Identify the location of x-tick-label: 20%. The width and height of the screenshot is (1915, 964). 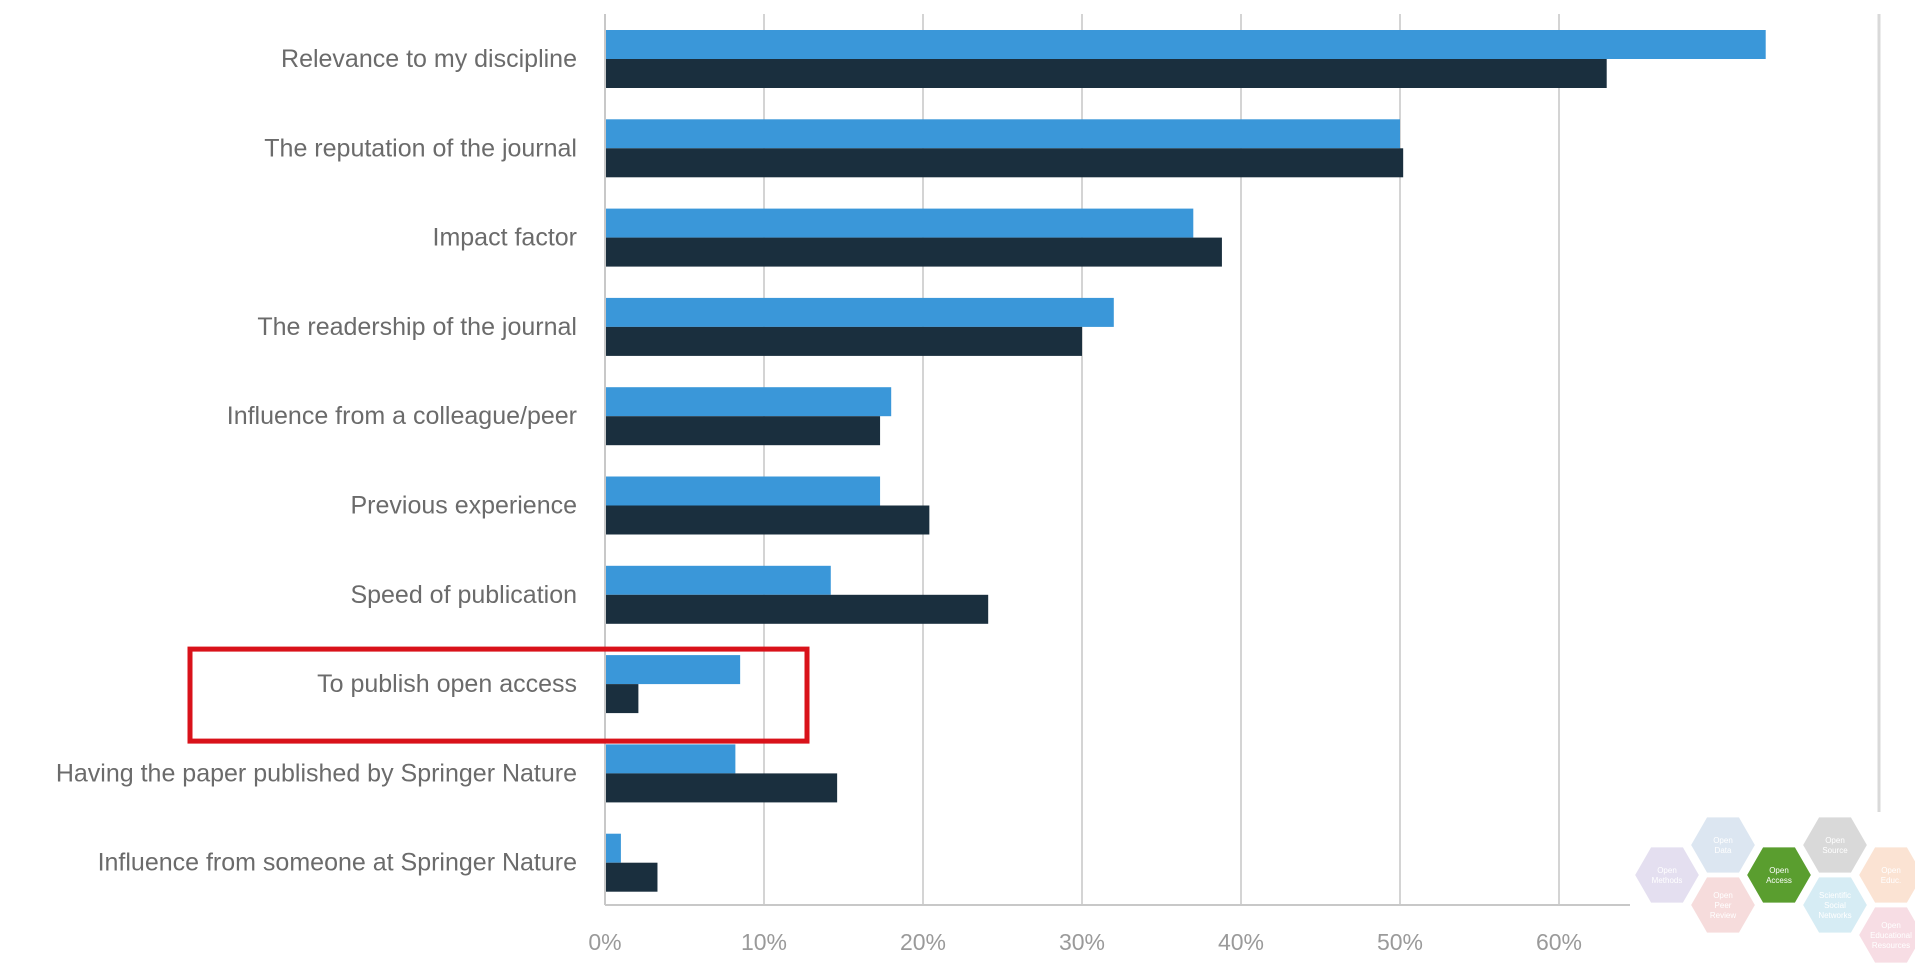
(923, 942).